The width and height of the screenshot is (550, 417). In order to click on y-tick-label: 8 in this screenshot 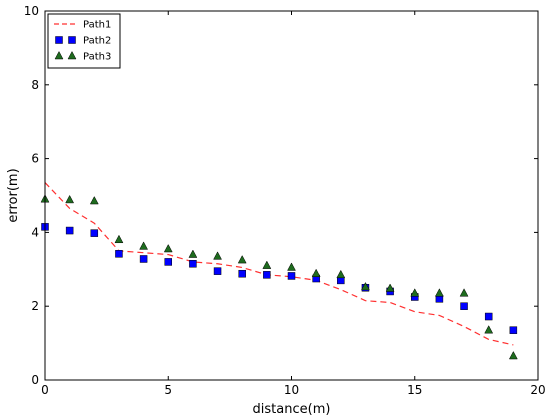, I will do `click(35, 85)`.